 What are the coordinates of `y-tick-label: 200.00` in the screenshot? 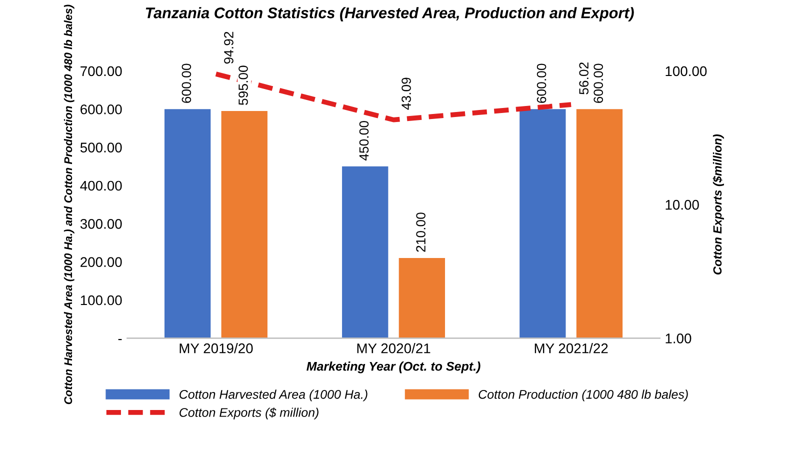 It's located at (101, 262).